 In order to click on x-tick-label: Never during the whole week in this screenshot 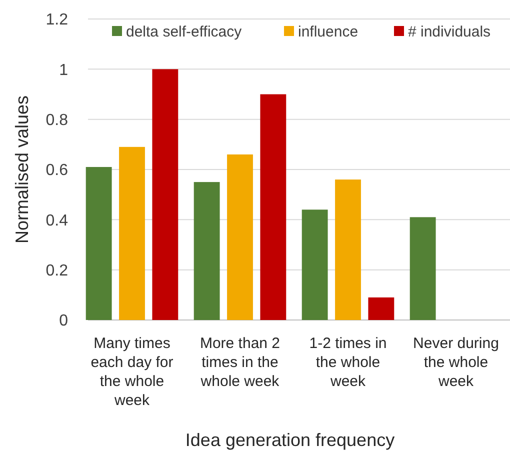, I will do `click(456, 362)`.